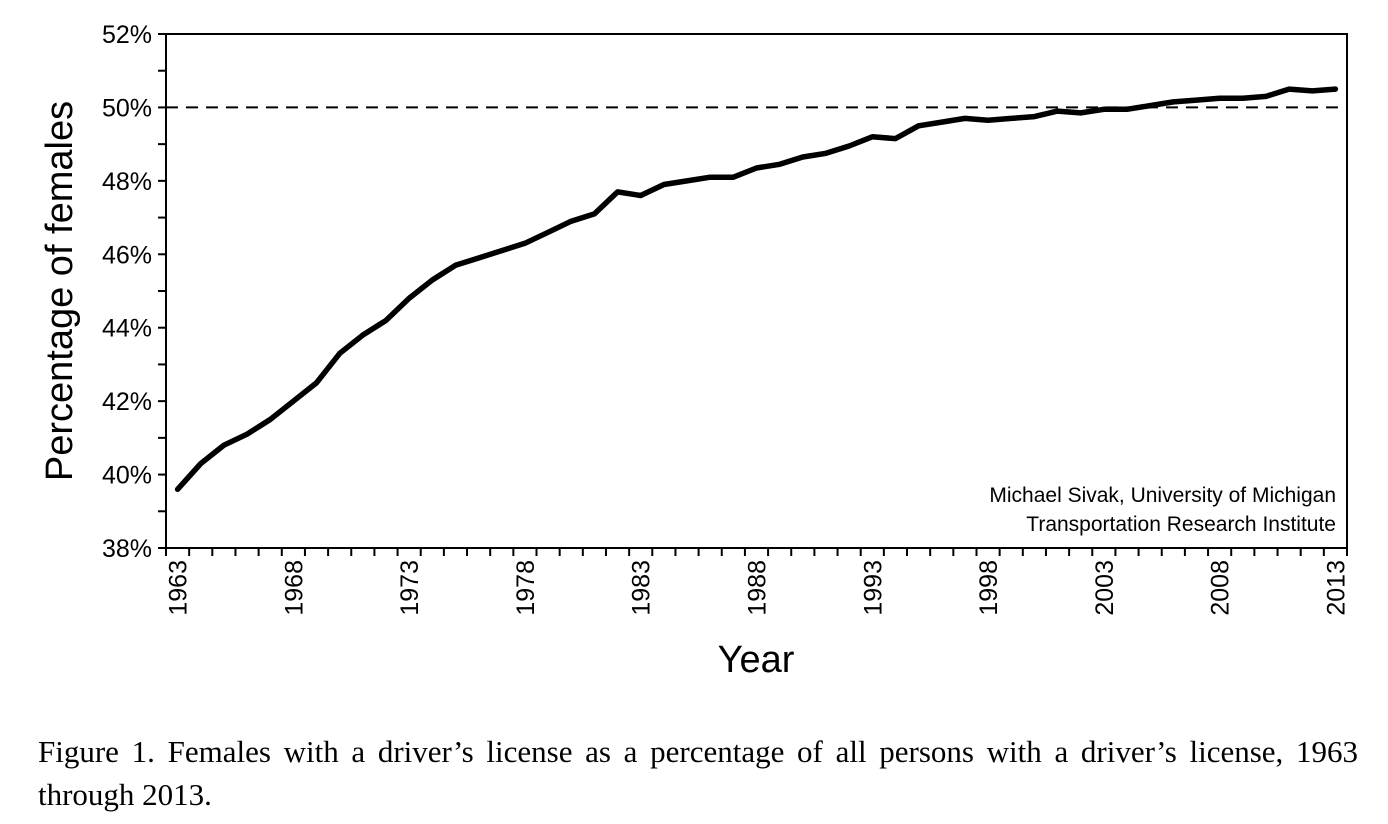  What do you see at coordinates (127, 476) in the screenshot?
I see `y-tick-label: 40%` at bounding box center [127, 476].